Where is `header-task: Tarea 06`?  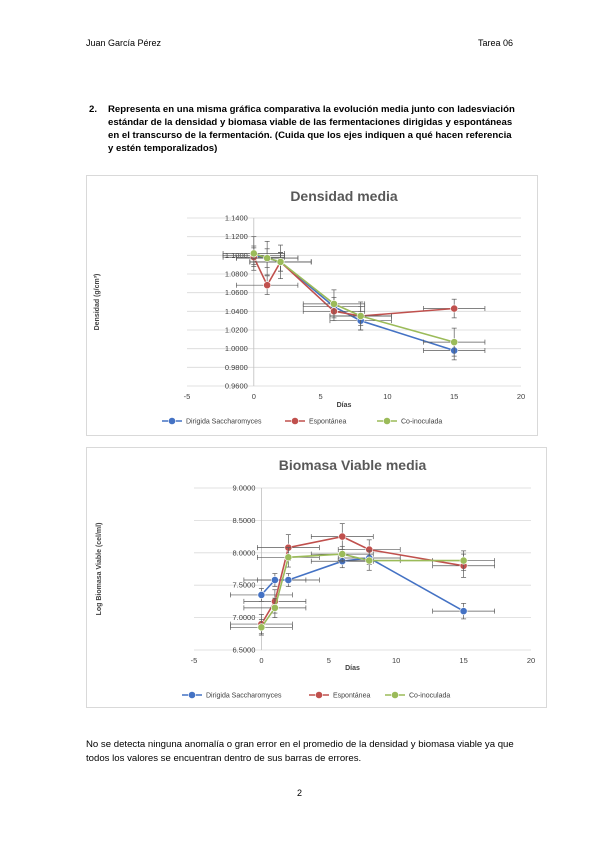
header-task: Tarea 06 is located at coordinates (495, 43).